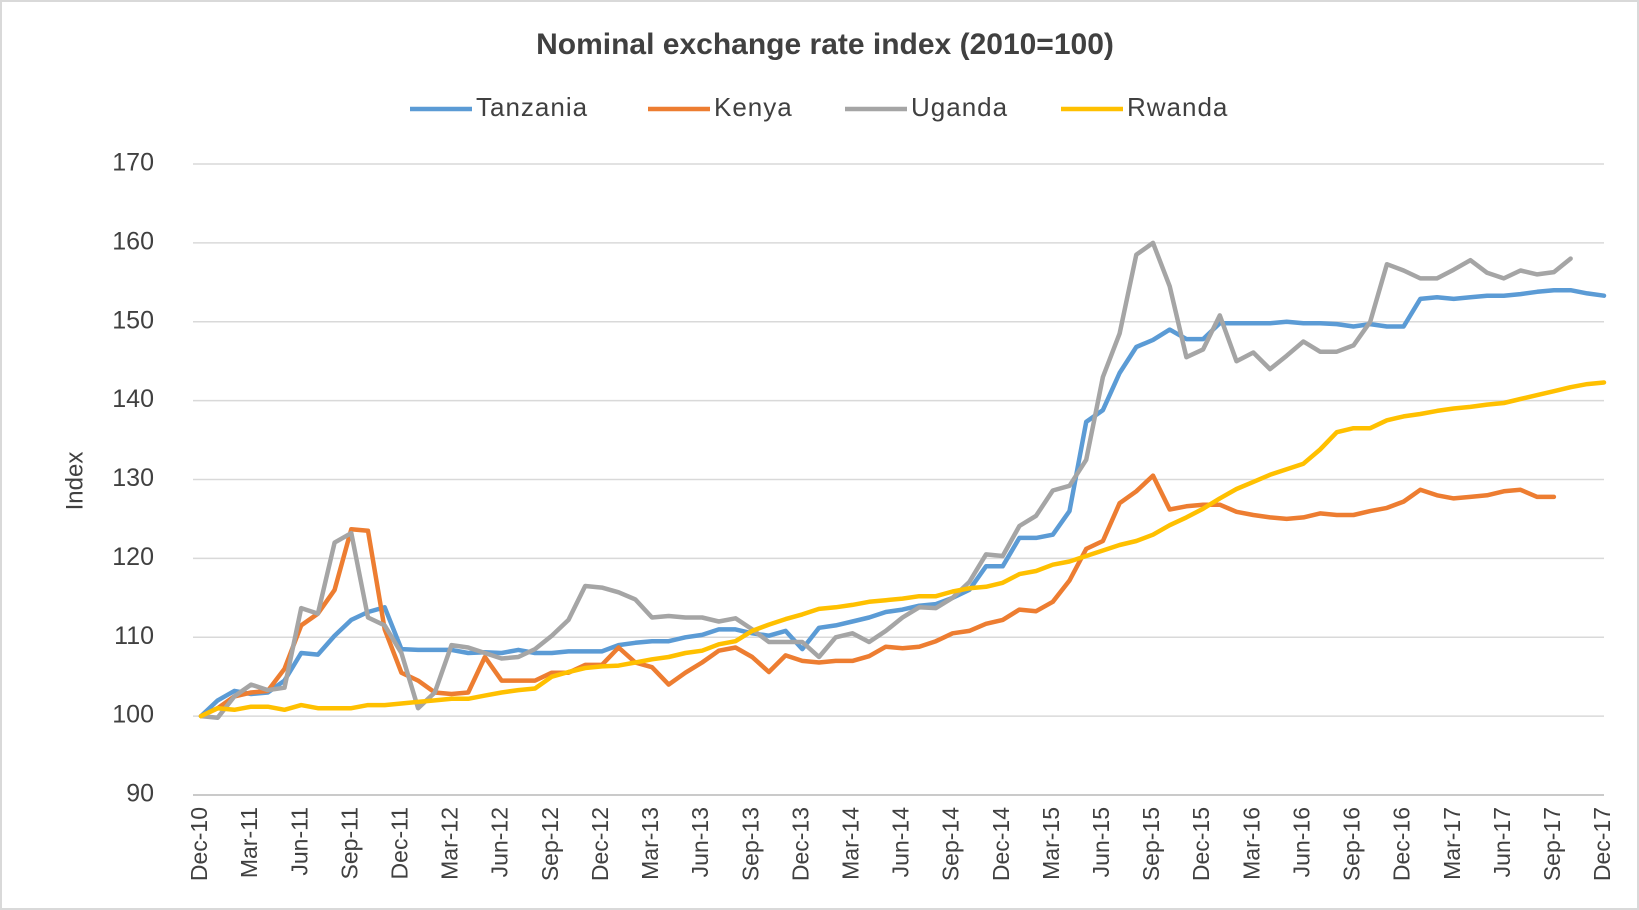 Image resolution: width=1639 pixels, height=910 pixels. Describe the element at coordinates (1201, 844) in the screenshot. I see `x-tick-label: Dec-15` at that location.